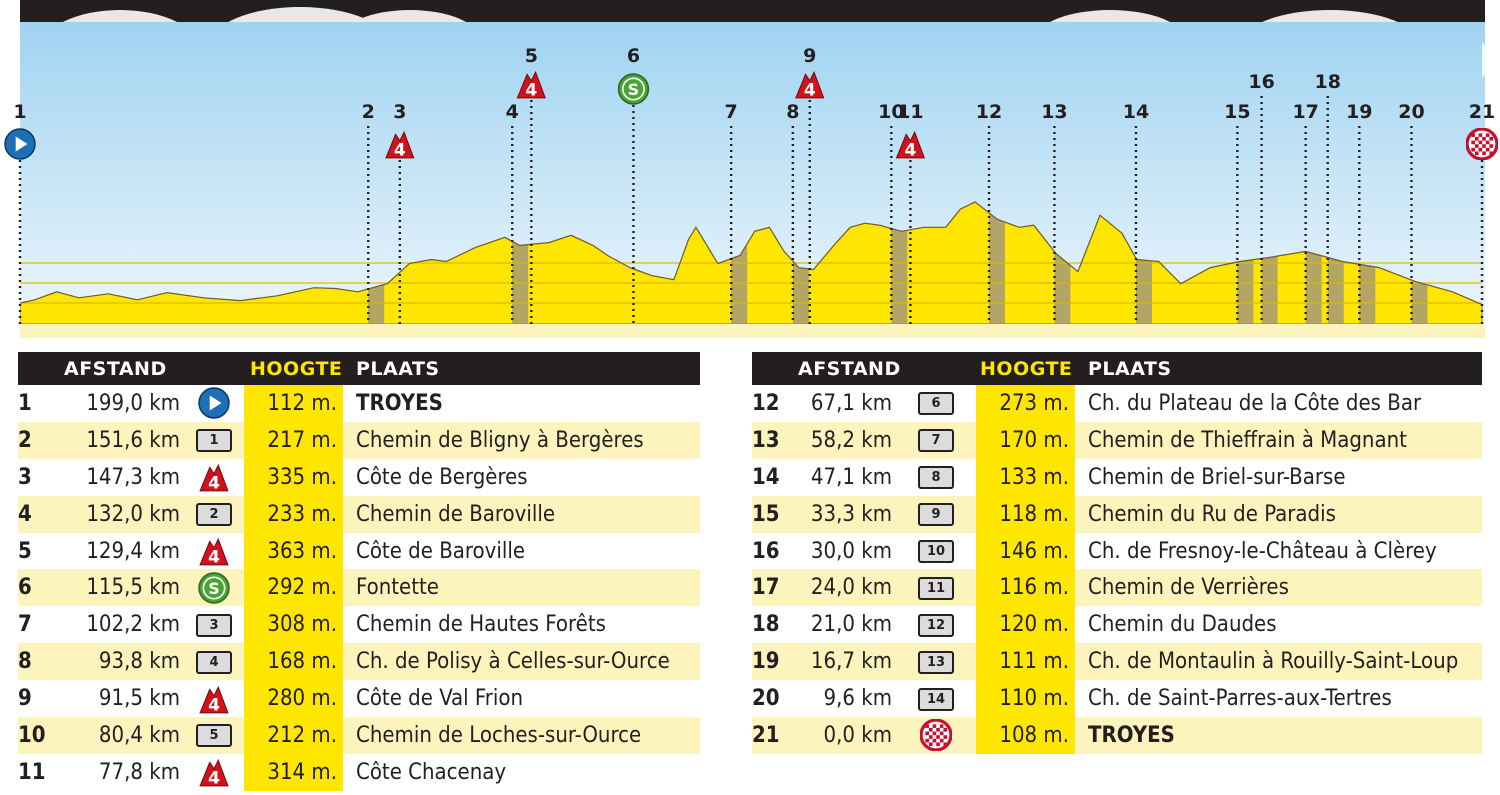  What do you see at coordinates (848, 368) in the screenshot?
I see `header-afstand: AFSTAND` at bounding box center [848, 368].